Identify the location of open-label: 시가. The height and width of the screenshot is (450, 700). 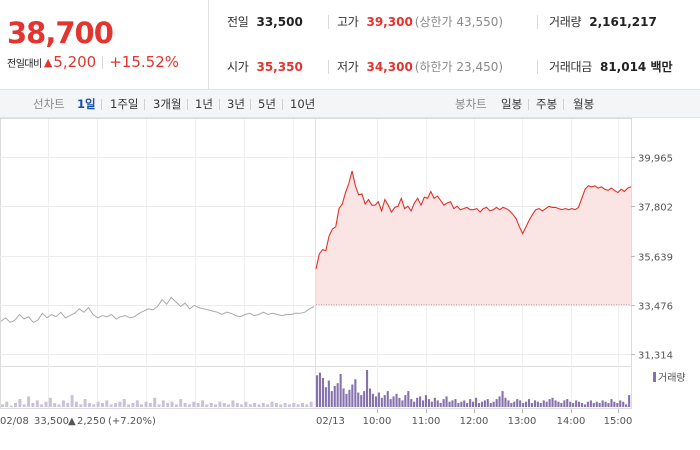
(238, 67).